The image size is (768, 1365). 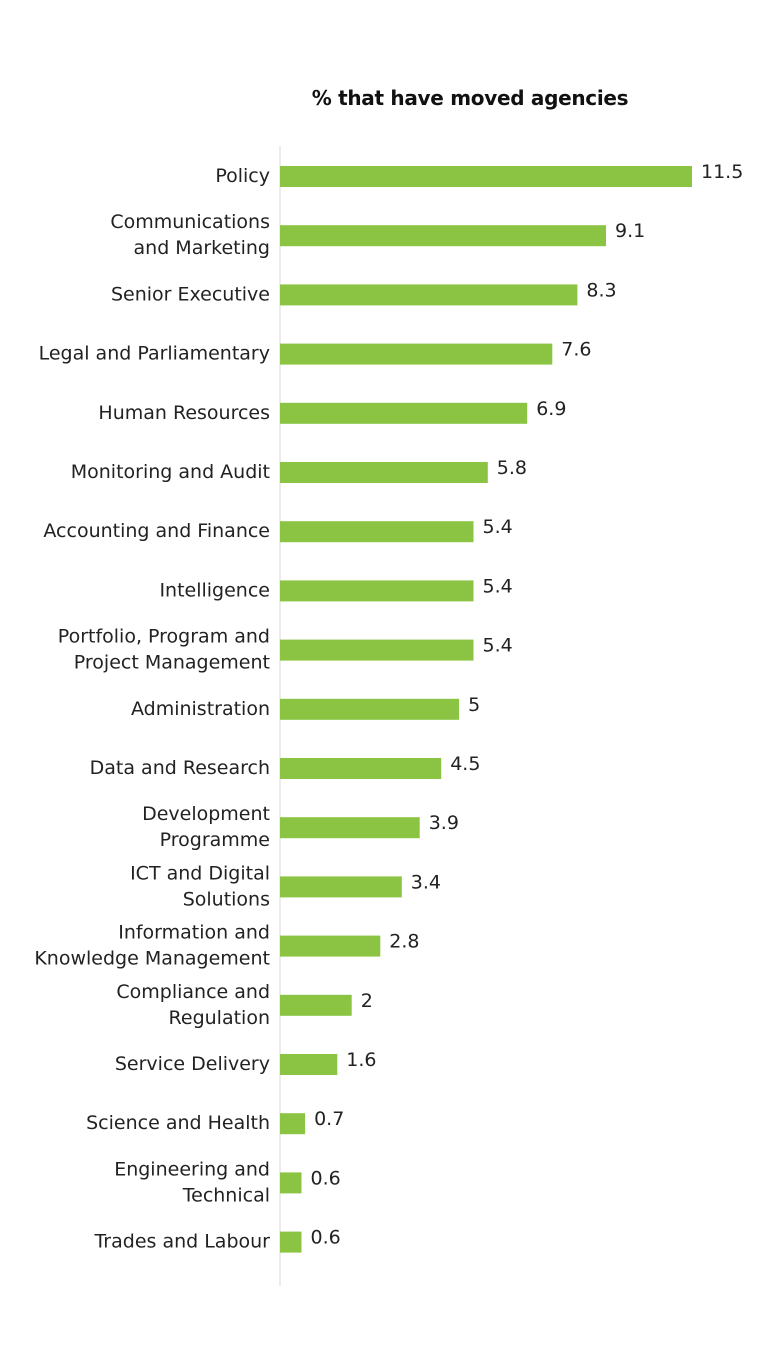 What do you see at coordinates (601, 290) in the screenshot?
I see `value-label: 8.3` at bounding box center [601, 290].